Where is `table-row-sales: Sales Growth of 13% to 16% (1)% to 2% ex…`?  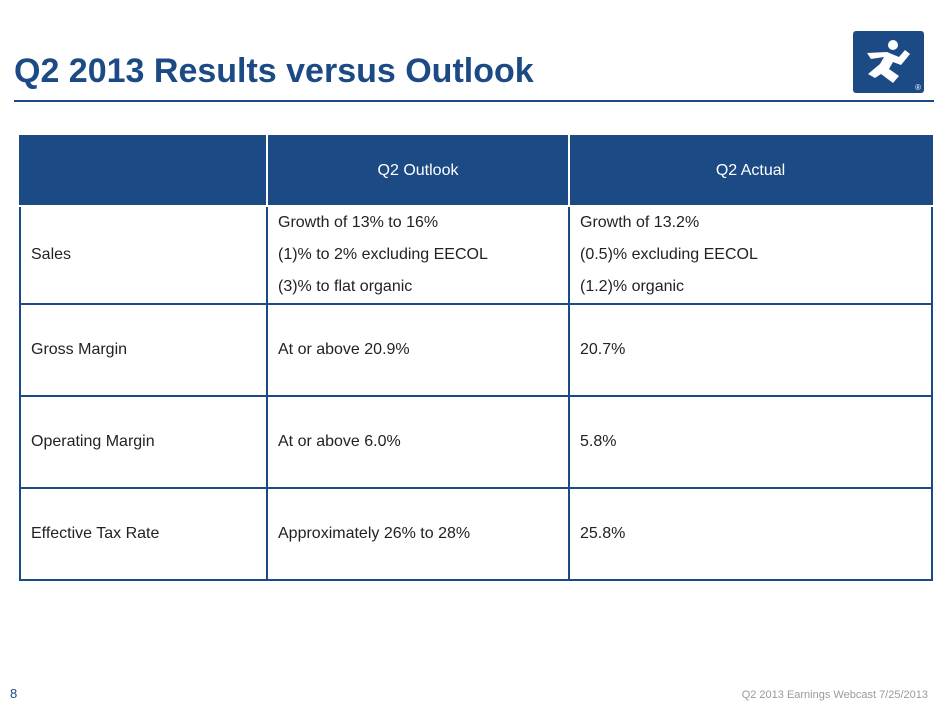
table-row-sales: Sales Growth of 13% to 16% (1)% to 2% ex… is located at coordinates (476, 255).